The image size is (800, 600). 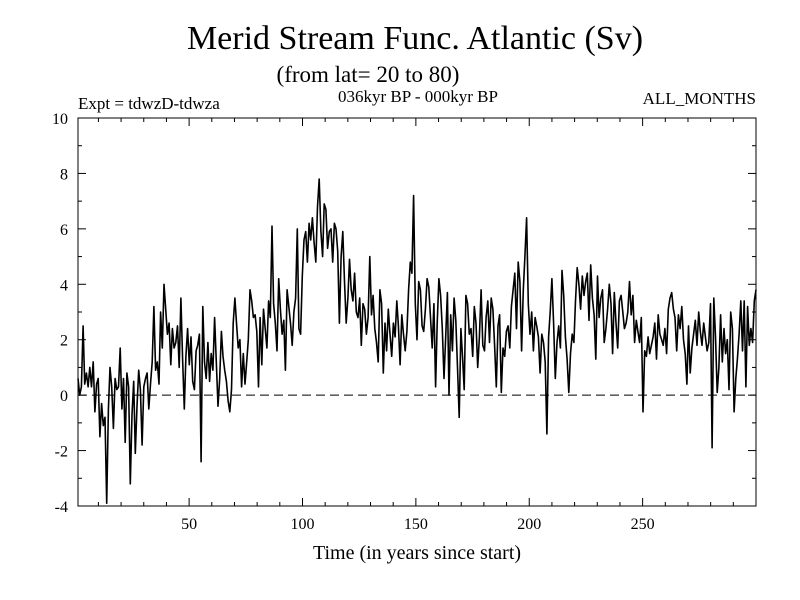 I want to click on y-tick-label: 10, so click(x=60, y=119).